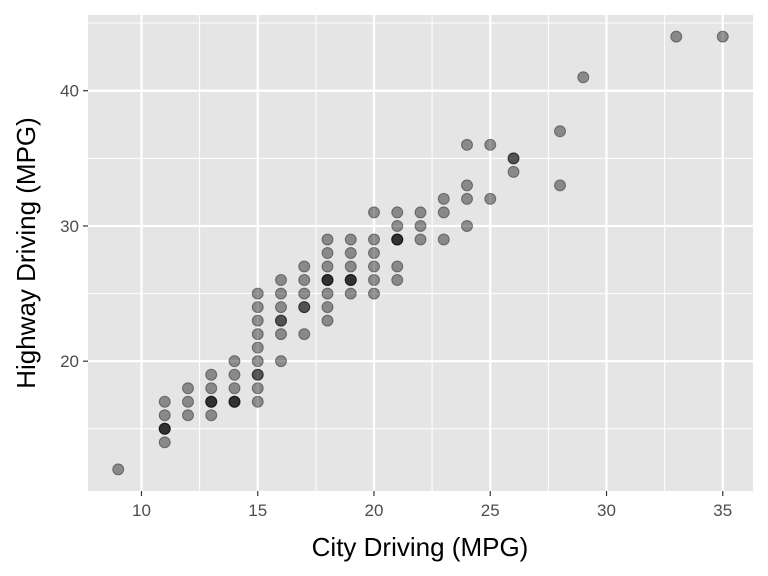  Describe the element at coordinates (69, 91) in the screenshot. I see `y-tick-label: 40` at that location.